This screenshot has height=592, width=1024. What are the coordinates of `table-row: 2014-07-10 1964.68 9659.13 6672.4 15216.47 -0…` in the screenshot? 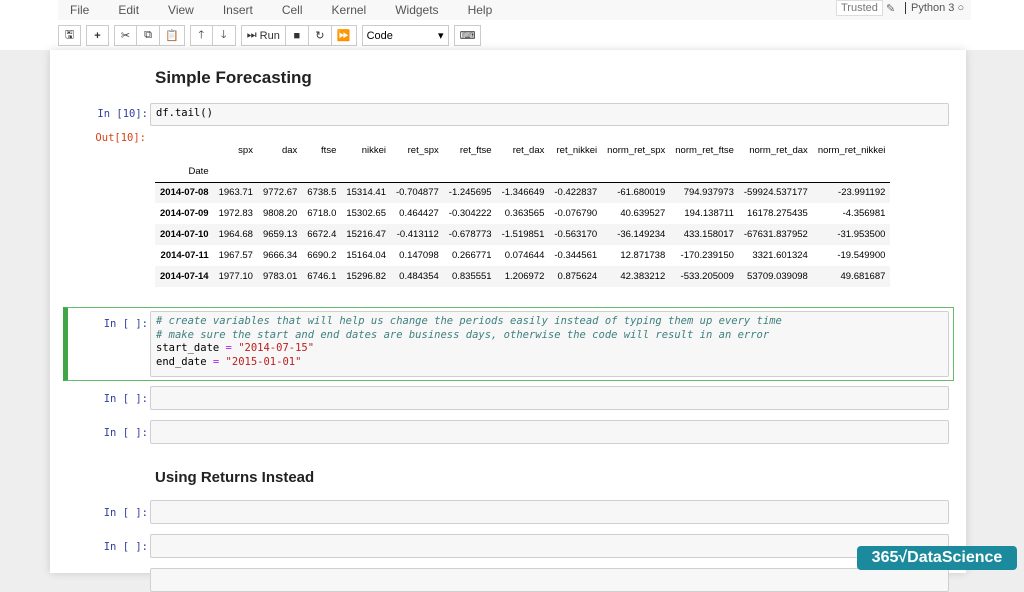 It's located at (523, 234).